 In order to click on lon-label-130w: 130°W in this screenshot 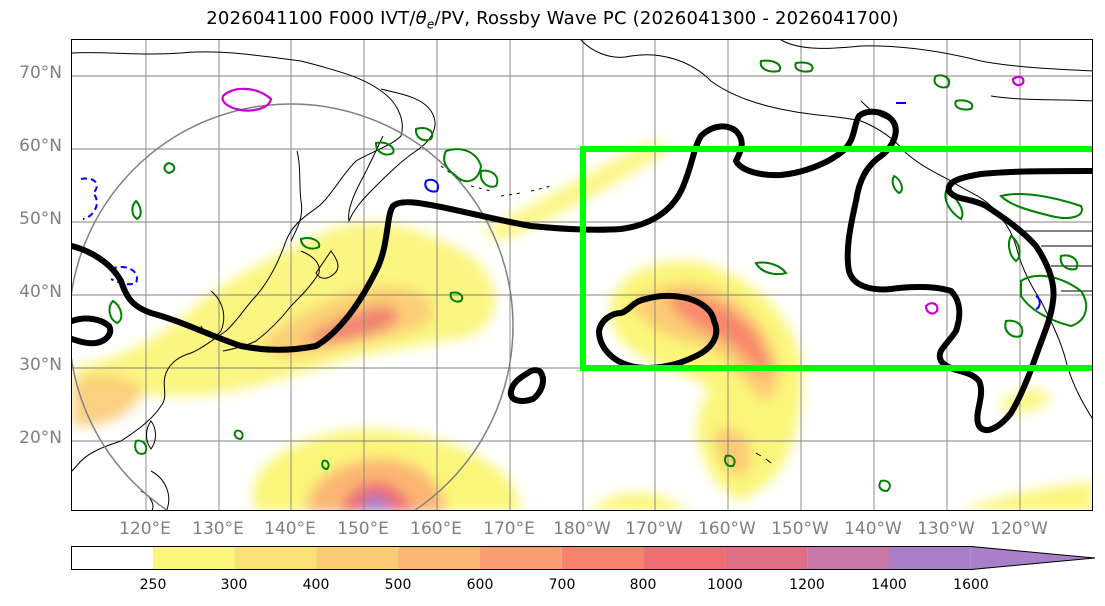, I will do `click(946, 529)`.